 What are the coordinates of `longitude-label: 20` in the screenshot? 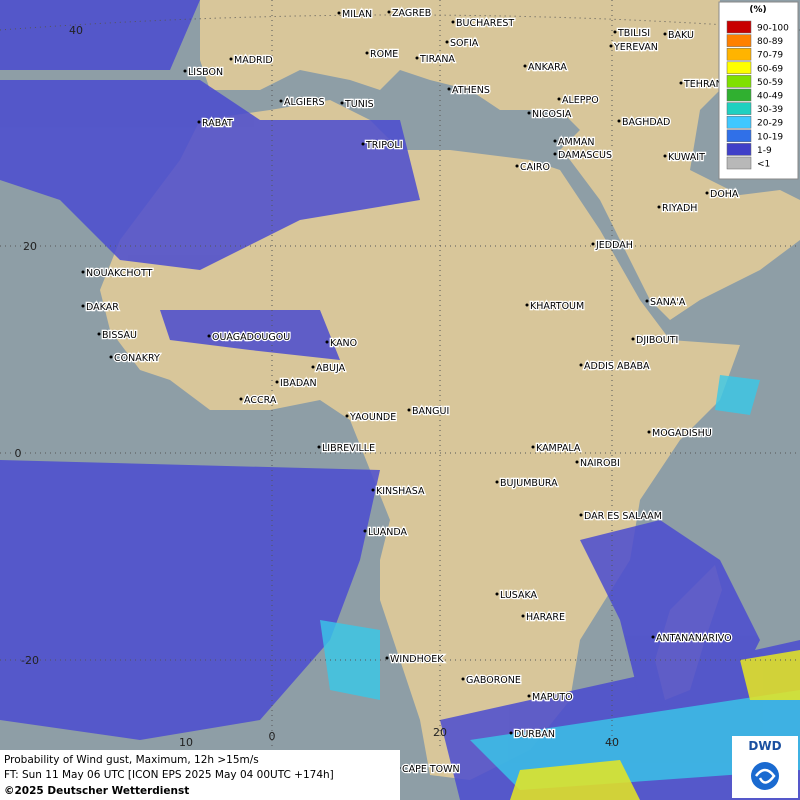 It's located at (440, 732).